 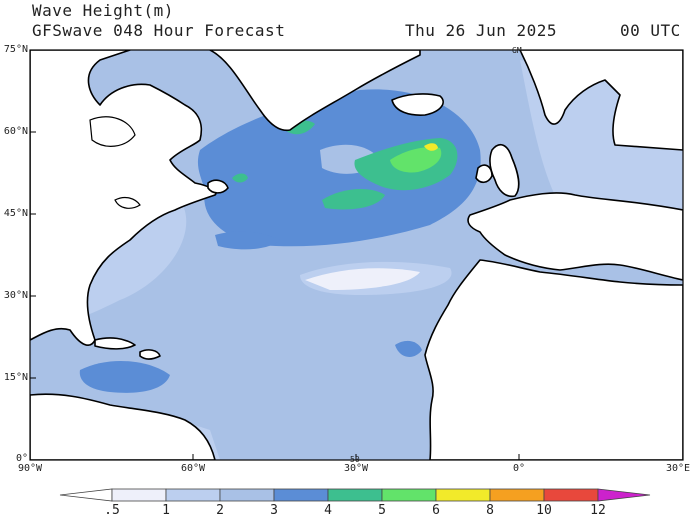 What do you see at coordinates (30, 468) in the screenshot?
I see `lon-label-90w: 90°W` at bounding box center [30, 468].